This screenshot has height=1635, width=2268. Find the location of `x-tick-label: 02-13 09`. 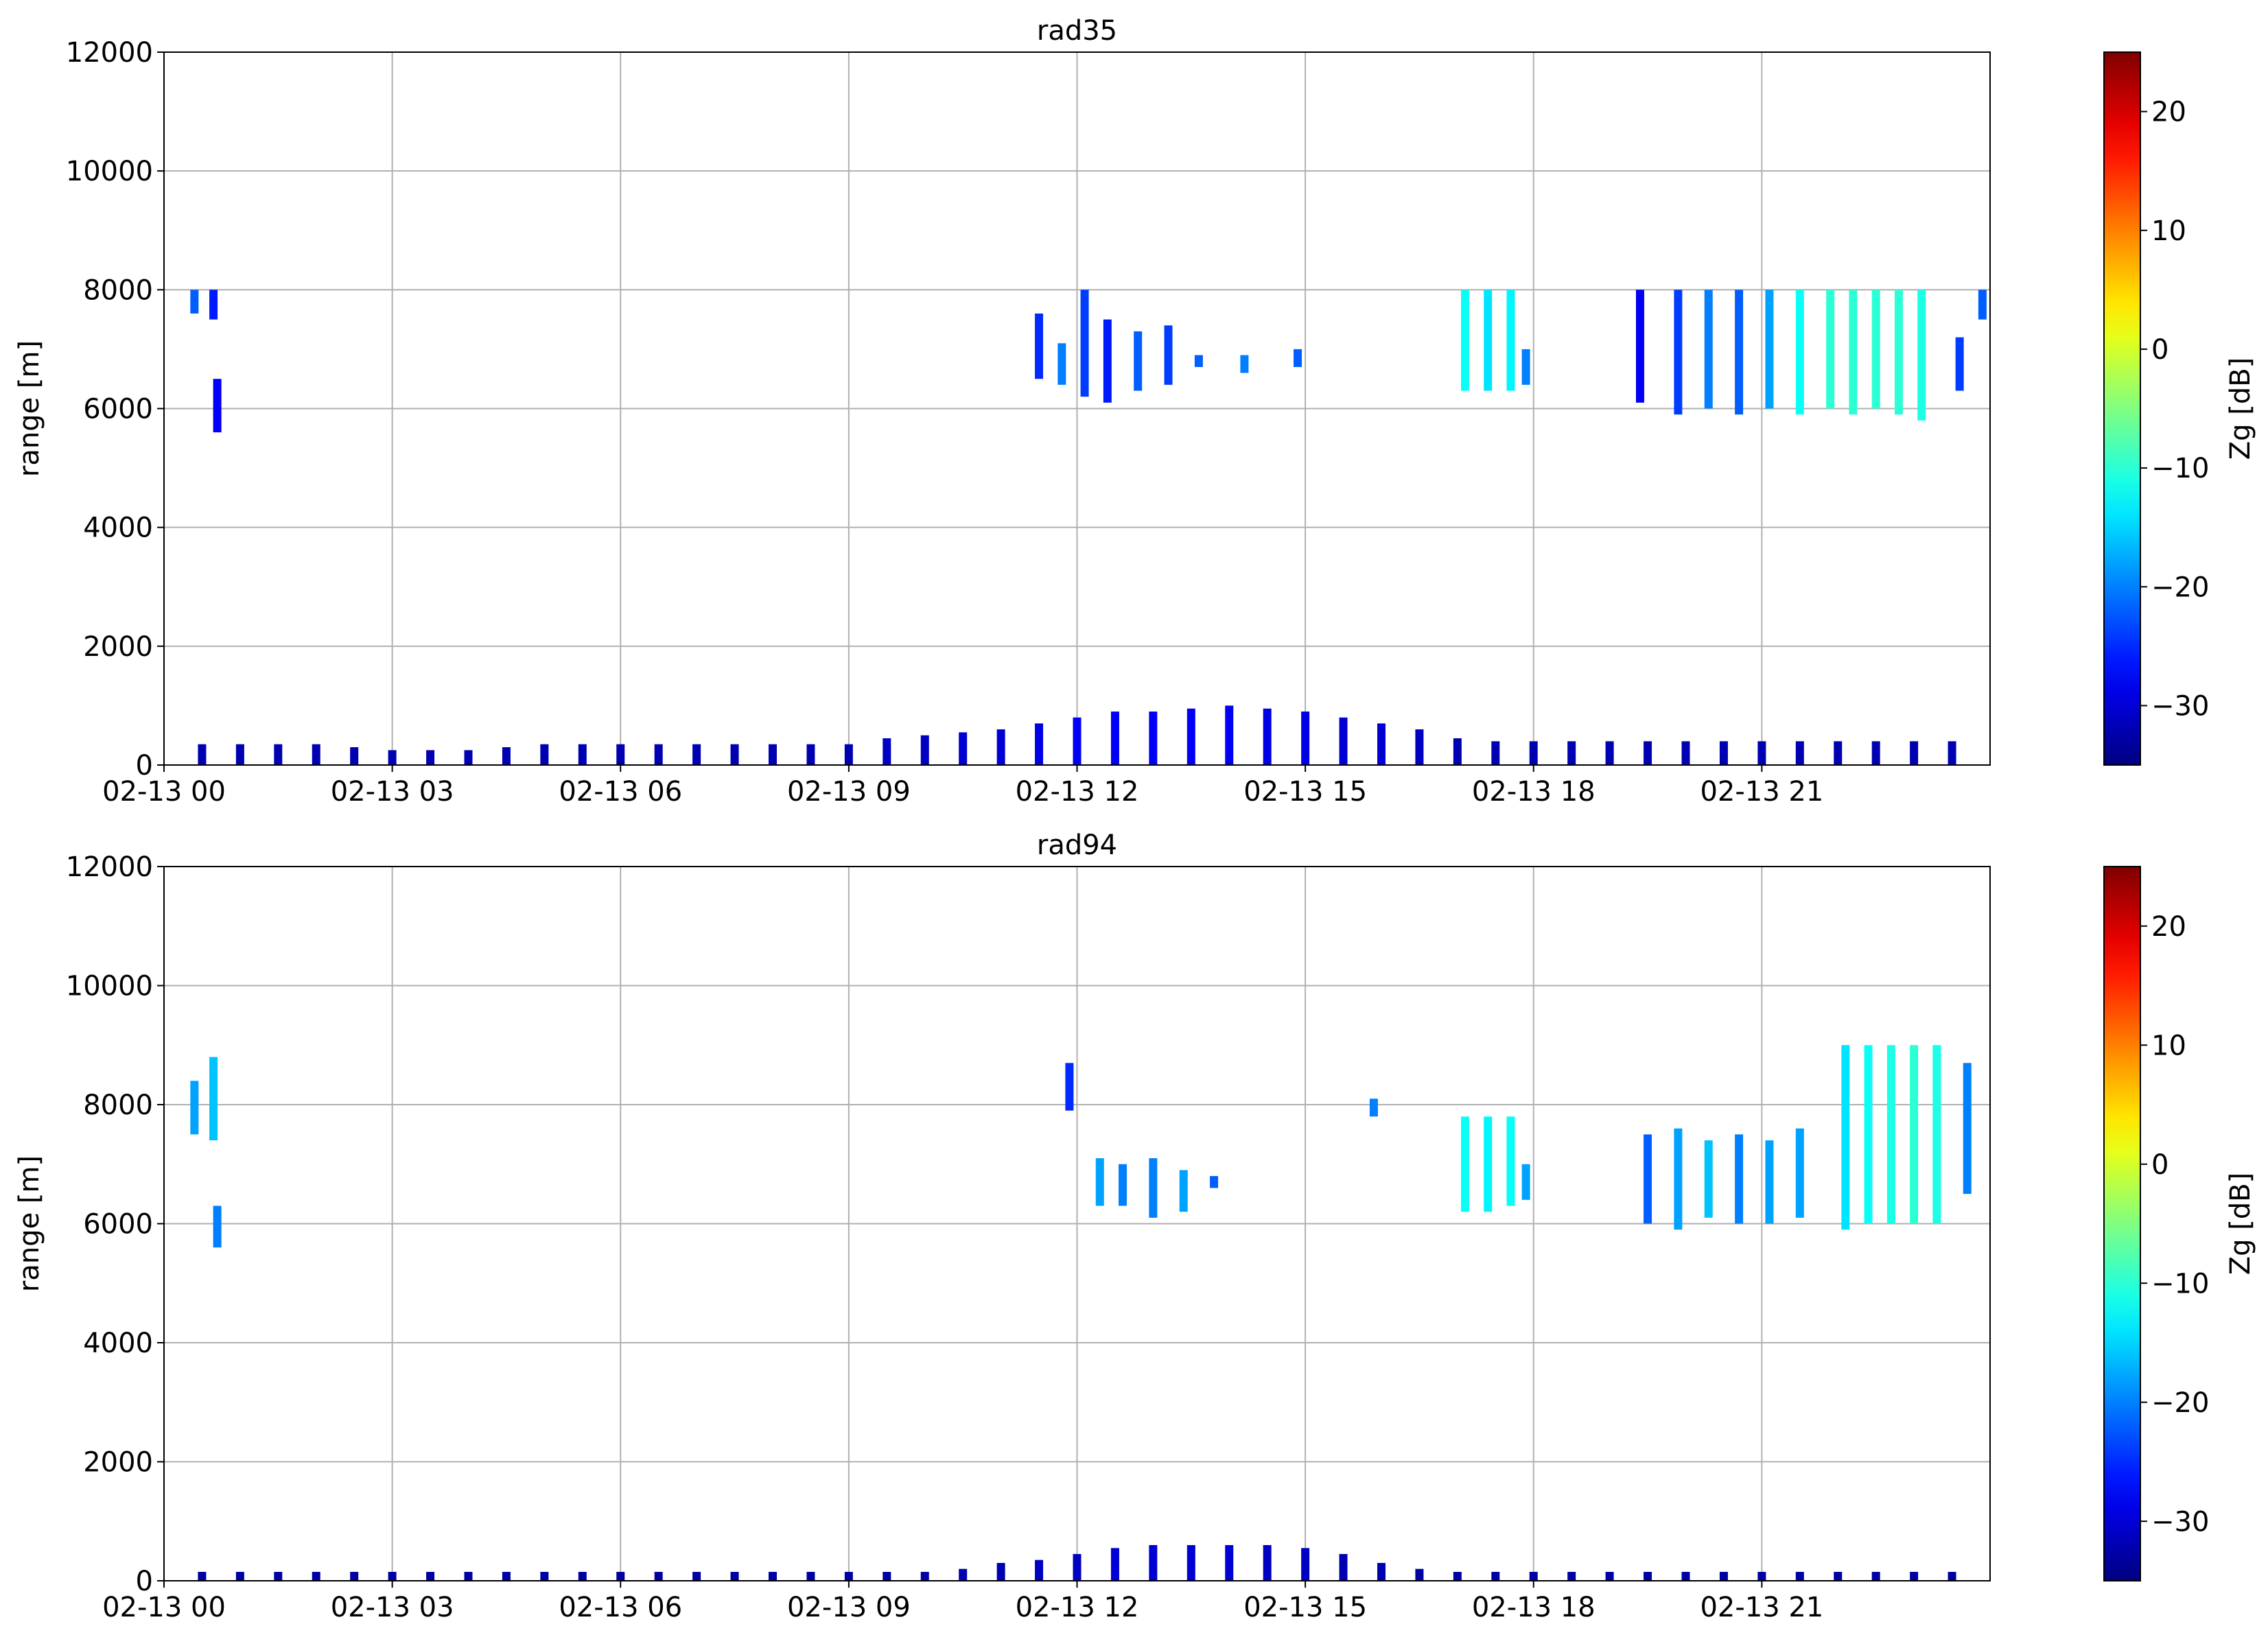

x-tick-label: 02-13 09 is located at coordinates (849, 1607).